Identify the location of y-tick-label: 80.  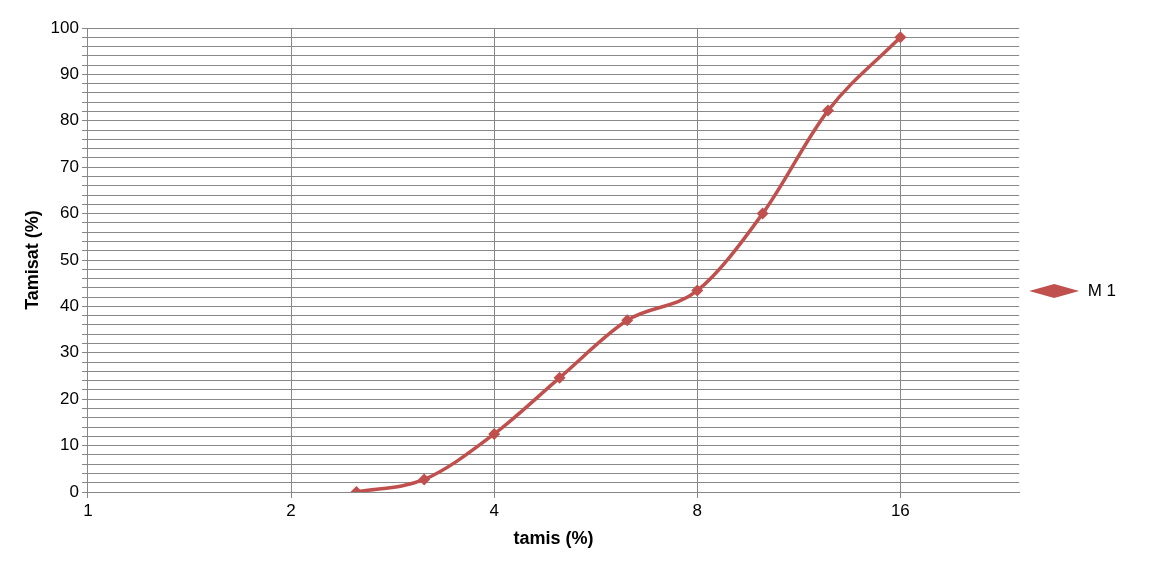
(69, 120).